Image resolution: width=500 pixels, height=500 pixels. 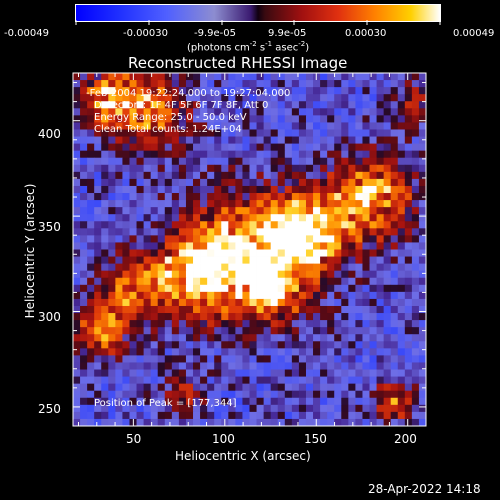 I want to click on colorbar-units: (photons cm-2 s-1 asec-2), so click(x=248, y=47).